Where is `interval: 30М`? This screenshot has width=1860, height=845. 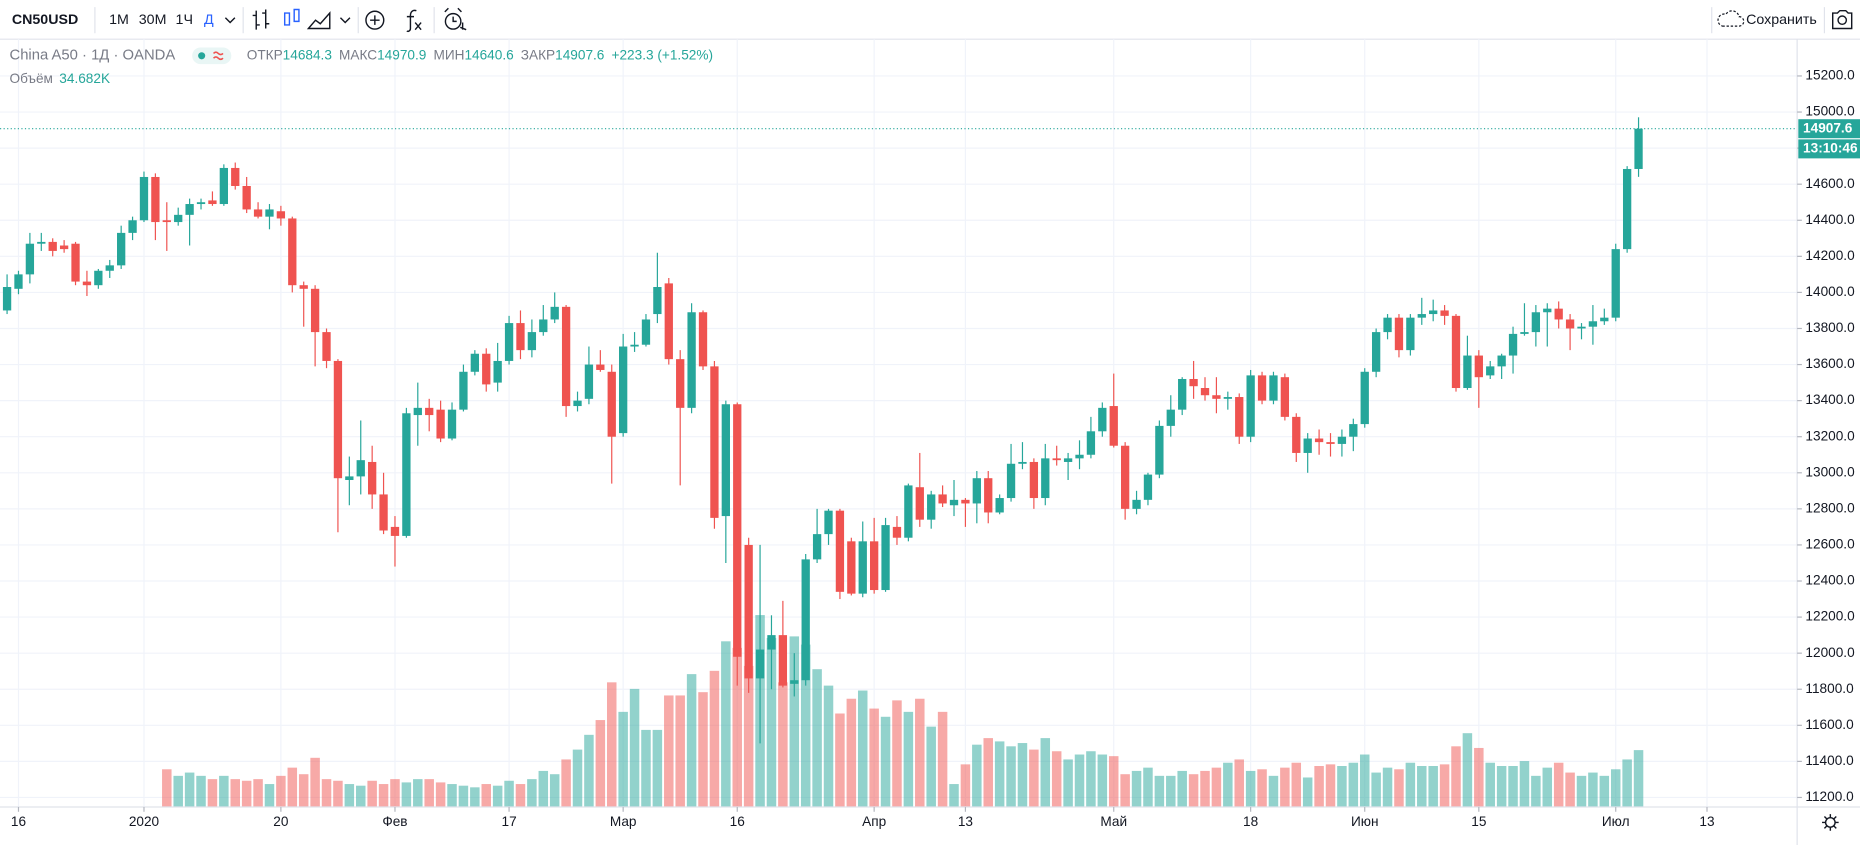 interval: 30М is located at coordinates (153, 20).